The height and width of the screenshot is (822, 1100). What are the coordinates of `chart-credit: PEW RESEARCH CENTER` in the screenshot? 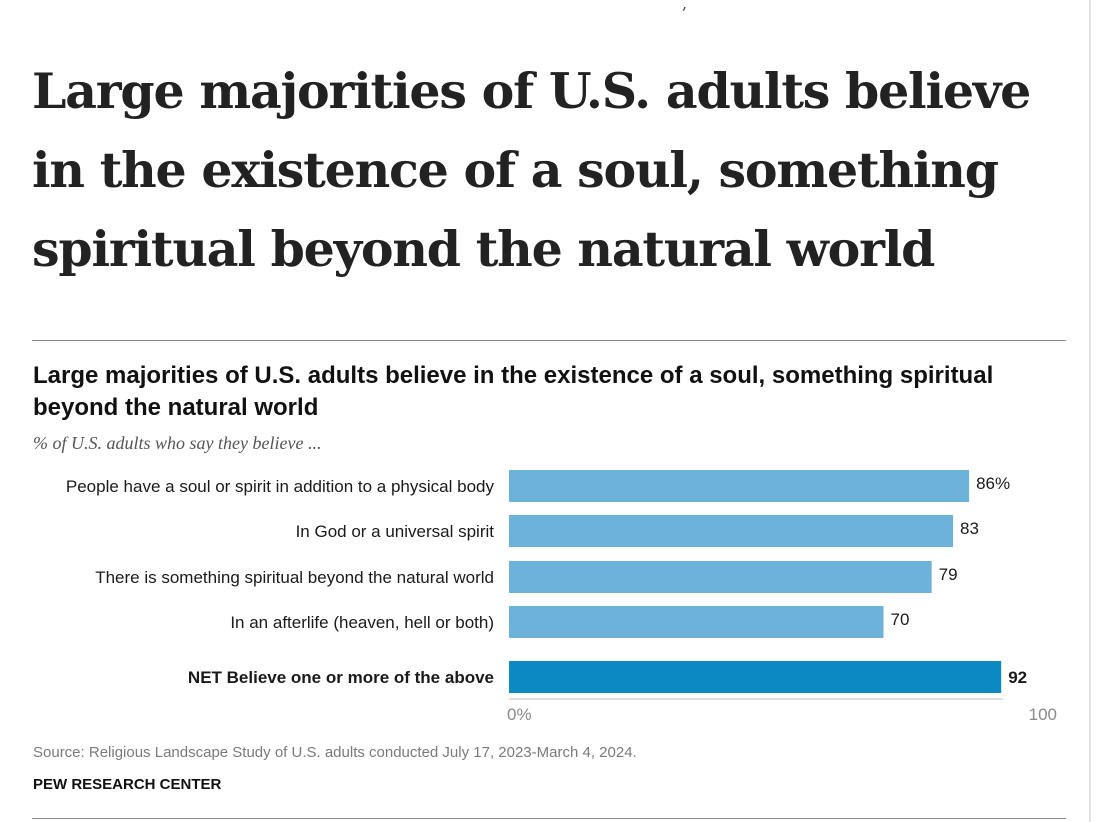 It's located at (127, 784).